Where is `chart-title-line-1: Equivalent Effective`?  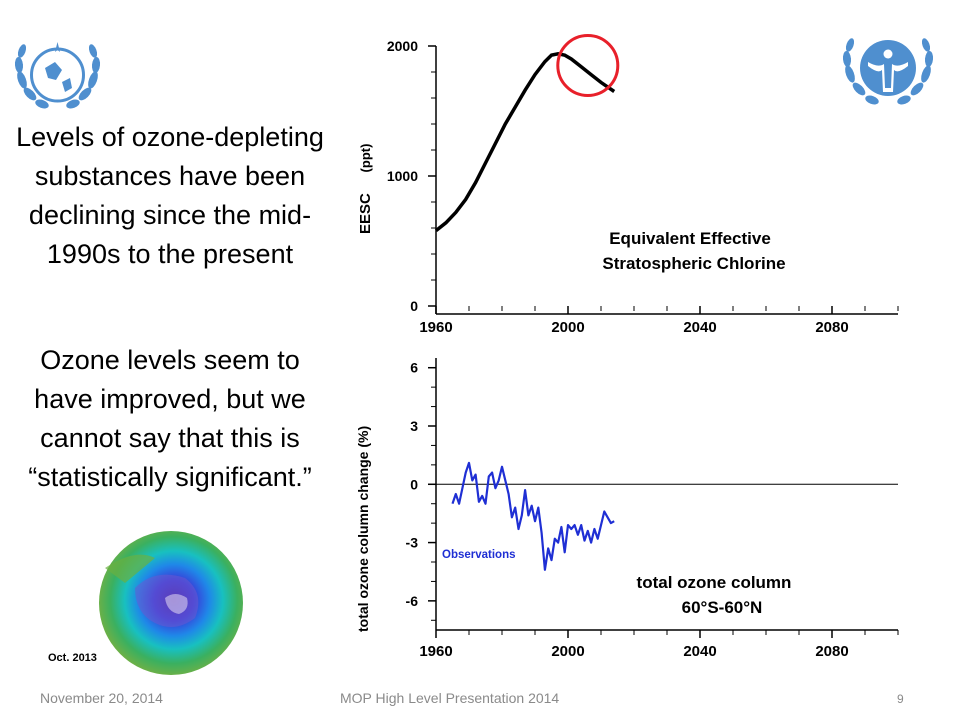
chart-title-line-1: Equivalent Effective is located at coordinates (690, 238).